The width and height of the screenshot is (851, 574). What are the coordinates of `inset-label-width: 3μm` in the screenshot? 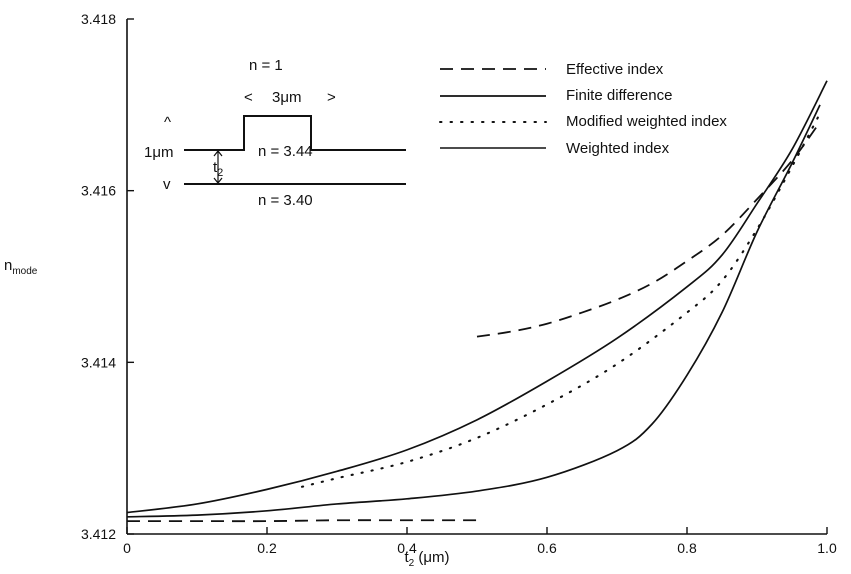 It's located at (286, 97).